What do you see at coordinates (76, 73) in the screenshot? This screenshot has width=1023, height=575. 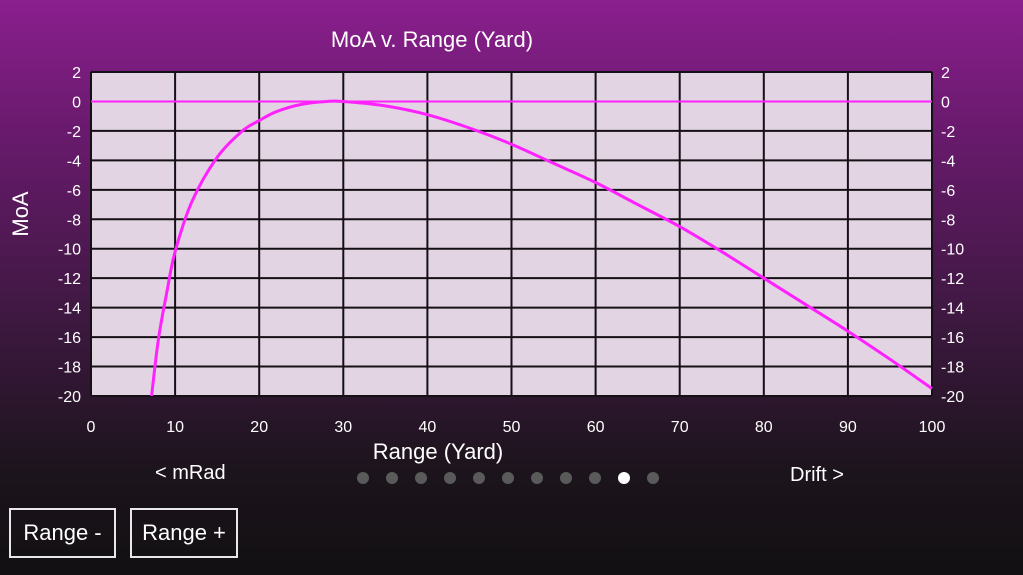 I see `y-tick-label-left: 2` at bounding box center [76, 73].